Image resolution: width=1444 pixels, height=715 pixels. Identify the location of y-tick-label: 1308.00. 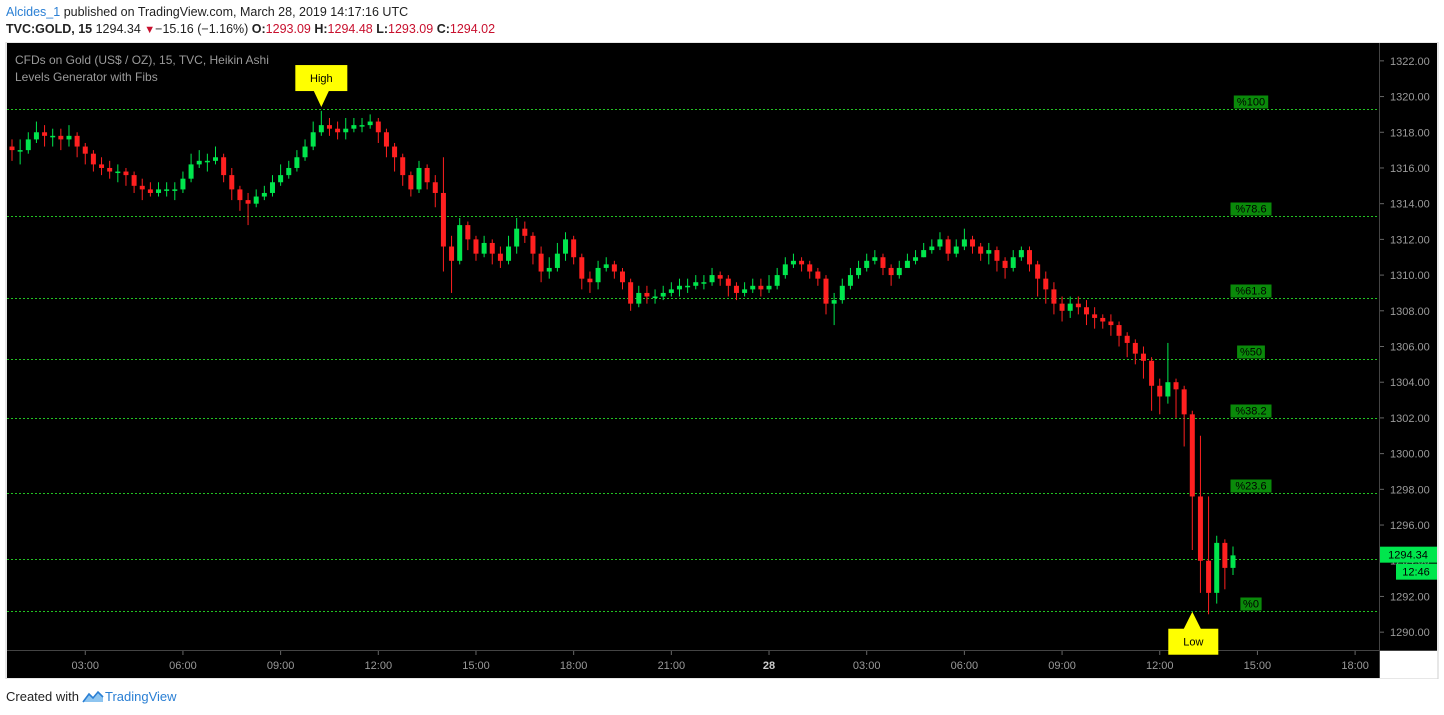
(1410, 312).